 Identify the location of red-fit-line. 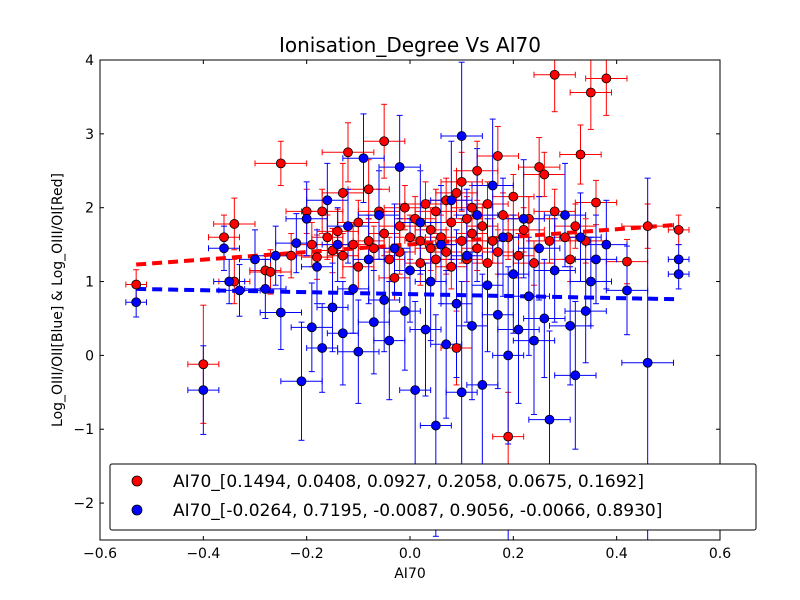
(407, 244).